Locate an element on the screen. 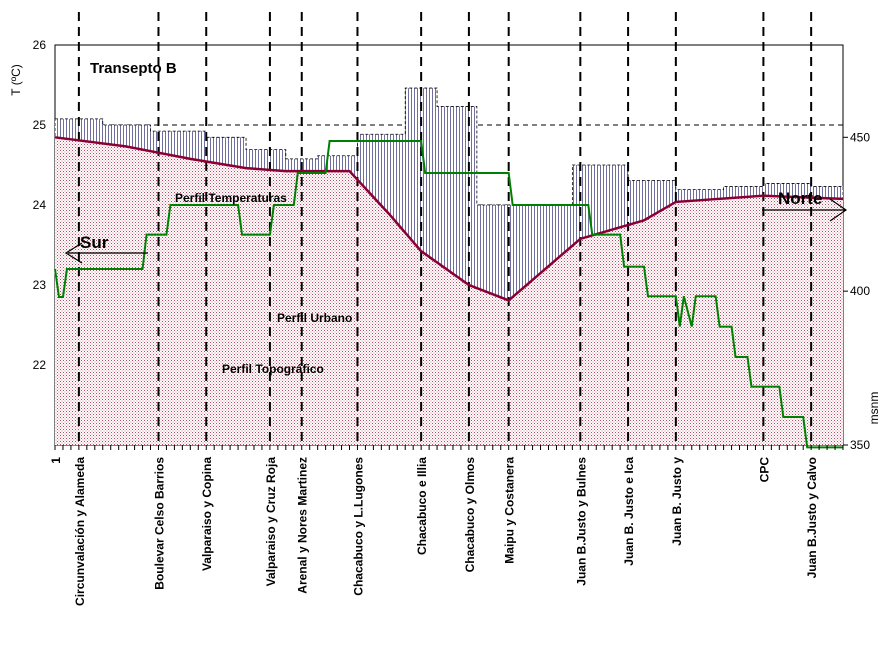 The height and width of the screenshot is (655, 890). north-arrow-head is located at coordinates (838, 210).